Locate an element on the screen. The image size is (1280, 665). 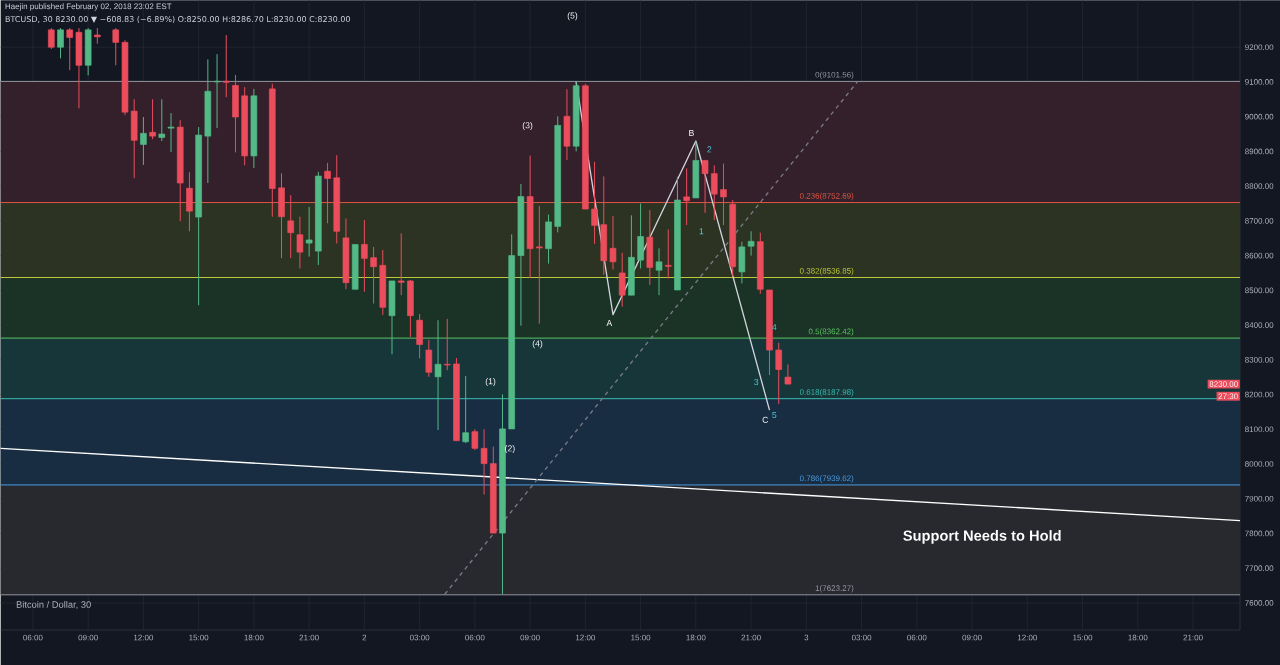
ref-line-label: 0.382(8536.85) is located at coordinates (826, 271).